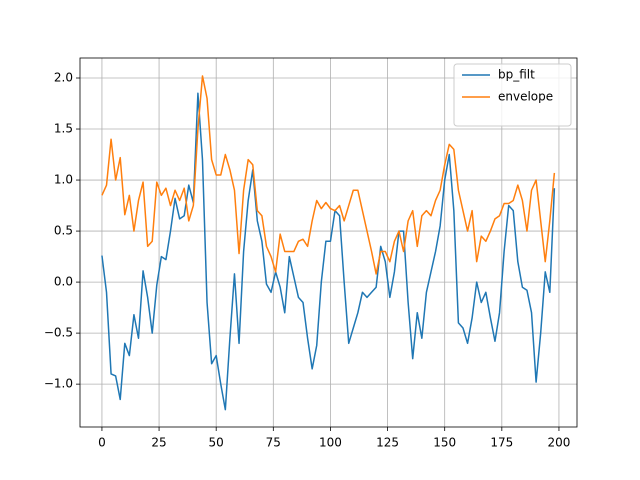 The height and width of the screenshot is (480, 640). I want to click on y-tick-label: −0.5, so click(58, 333).